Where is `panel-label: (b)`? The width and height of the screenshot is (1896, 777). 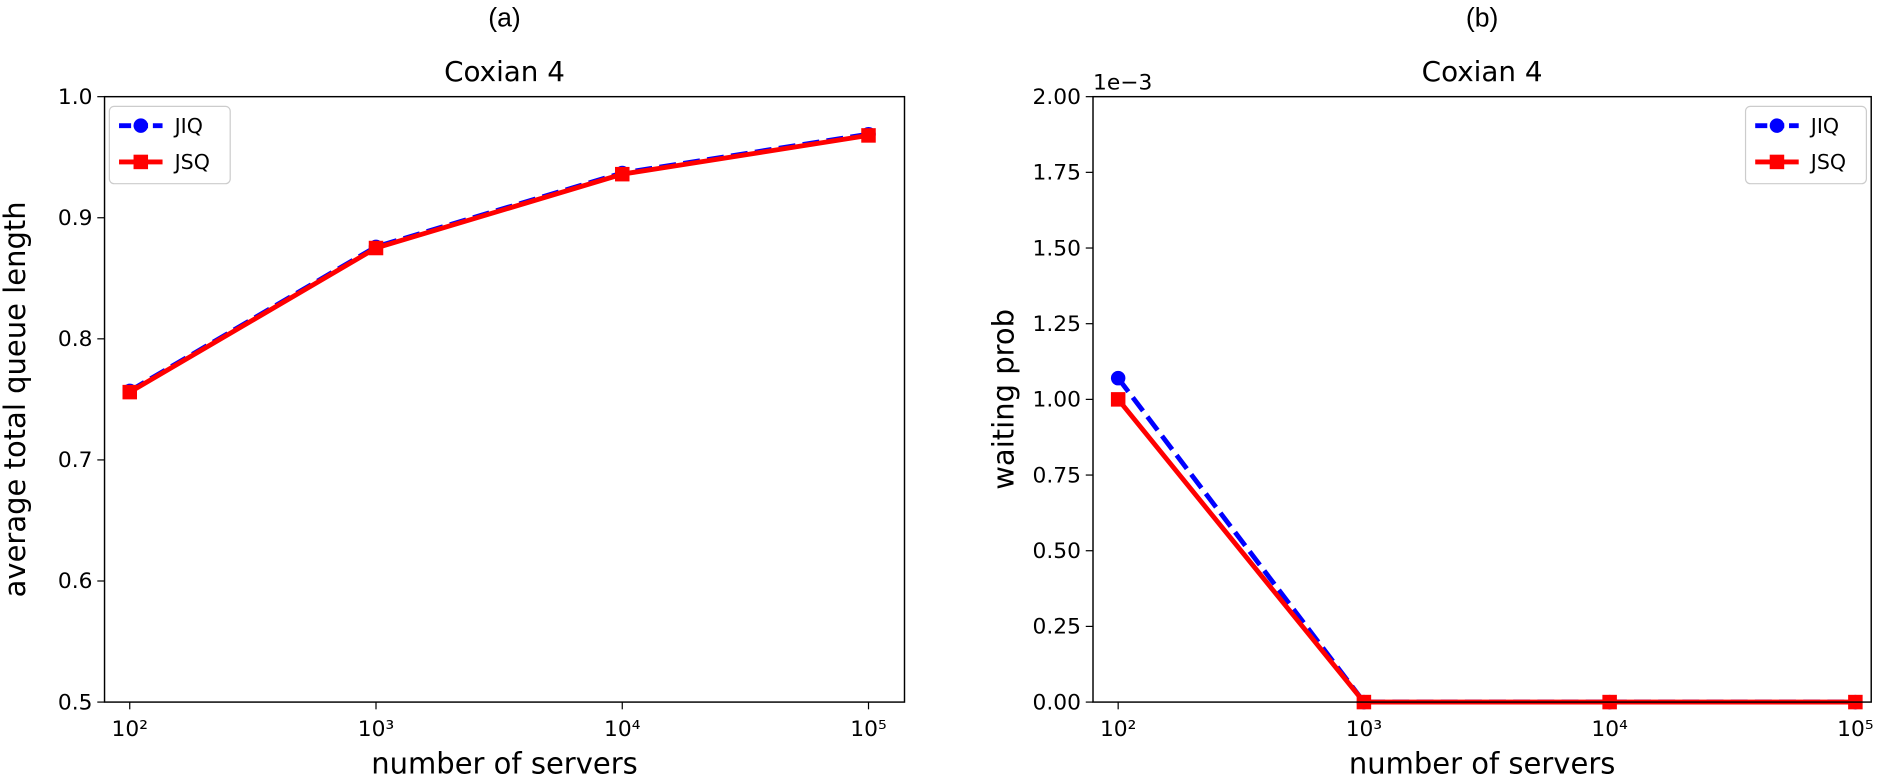
panel-label: (b) is located at coordinates (1482, 18).